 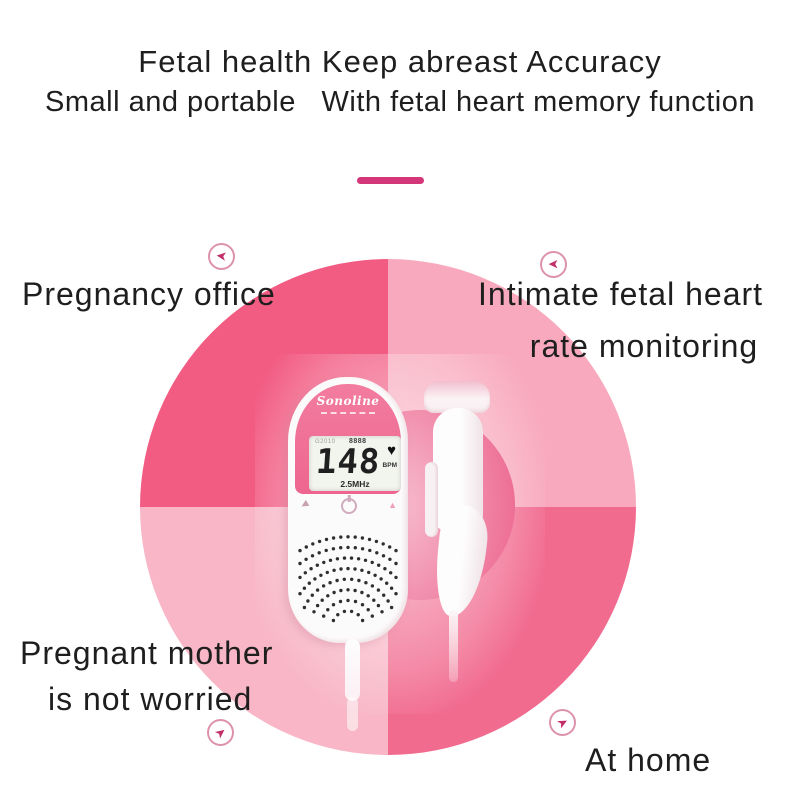 What do you see at coordinates (325, 442) in the screenshot?
I see `lcd-code-left: G2010` at bounding box center [325, 442].